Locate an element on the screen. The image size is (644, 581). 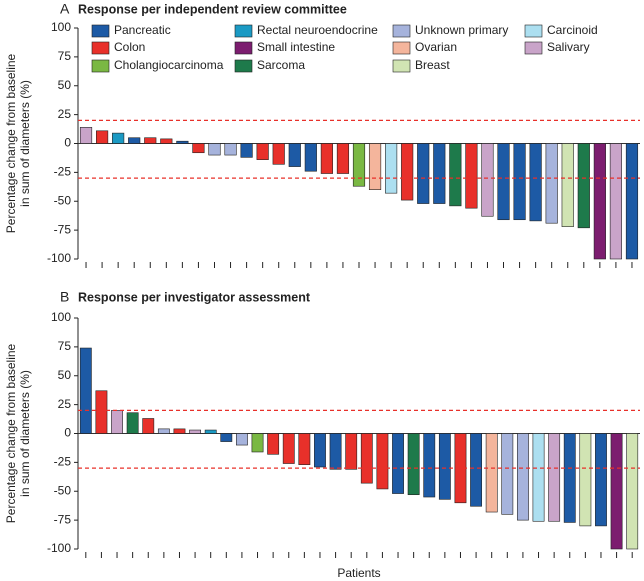
y-tick-label: 0 is located at coordinates (67, 143).